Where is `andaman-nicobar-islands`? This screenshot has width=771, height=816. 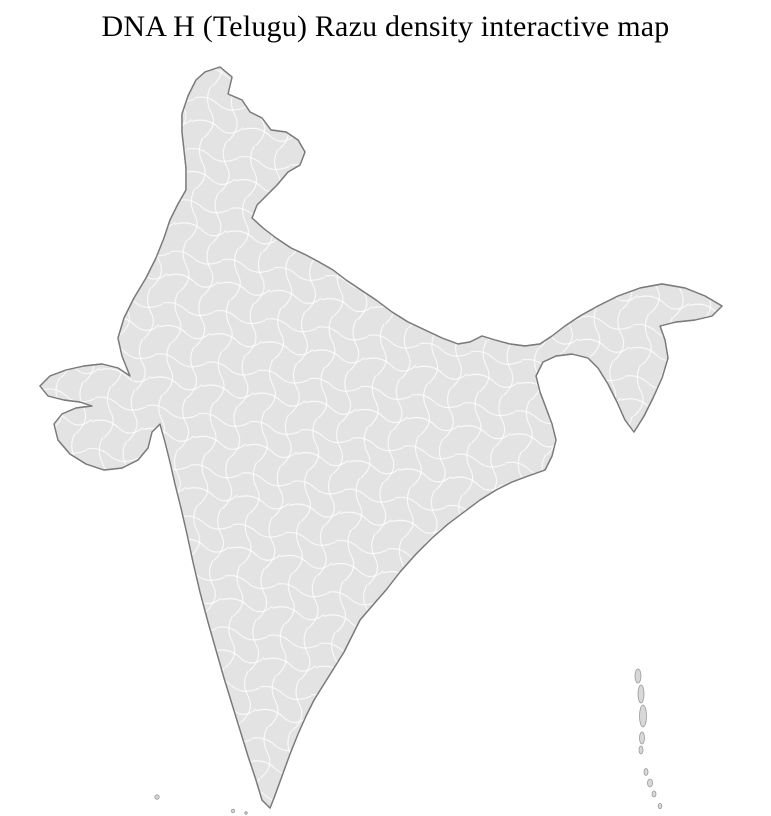
andaman-nicobar-islands is located at coordinates (648, 739).